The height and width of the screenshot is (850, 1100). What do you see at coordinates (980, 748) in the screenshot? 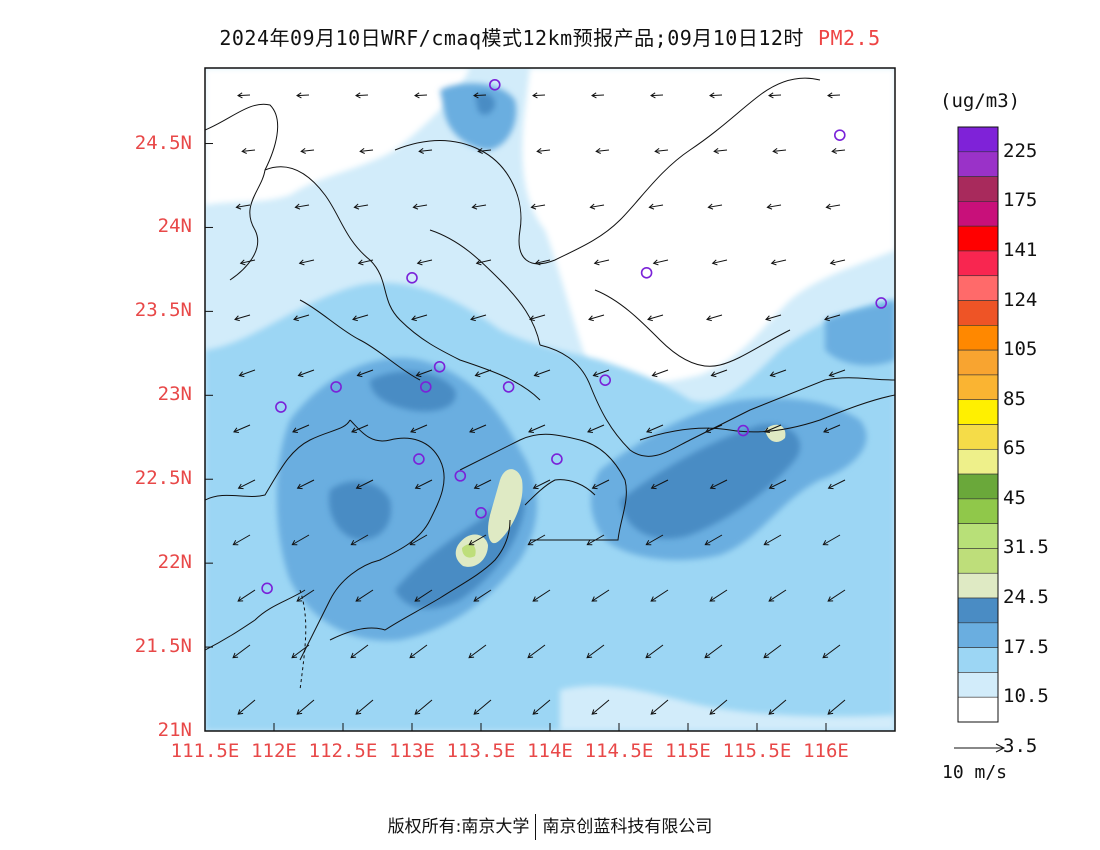
I see `wind-reference-arrow` at bounding box center [980, 748].